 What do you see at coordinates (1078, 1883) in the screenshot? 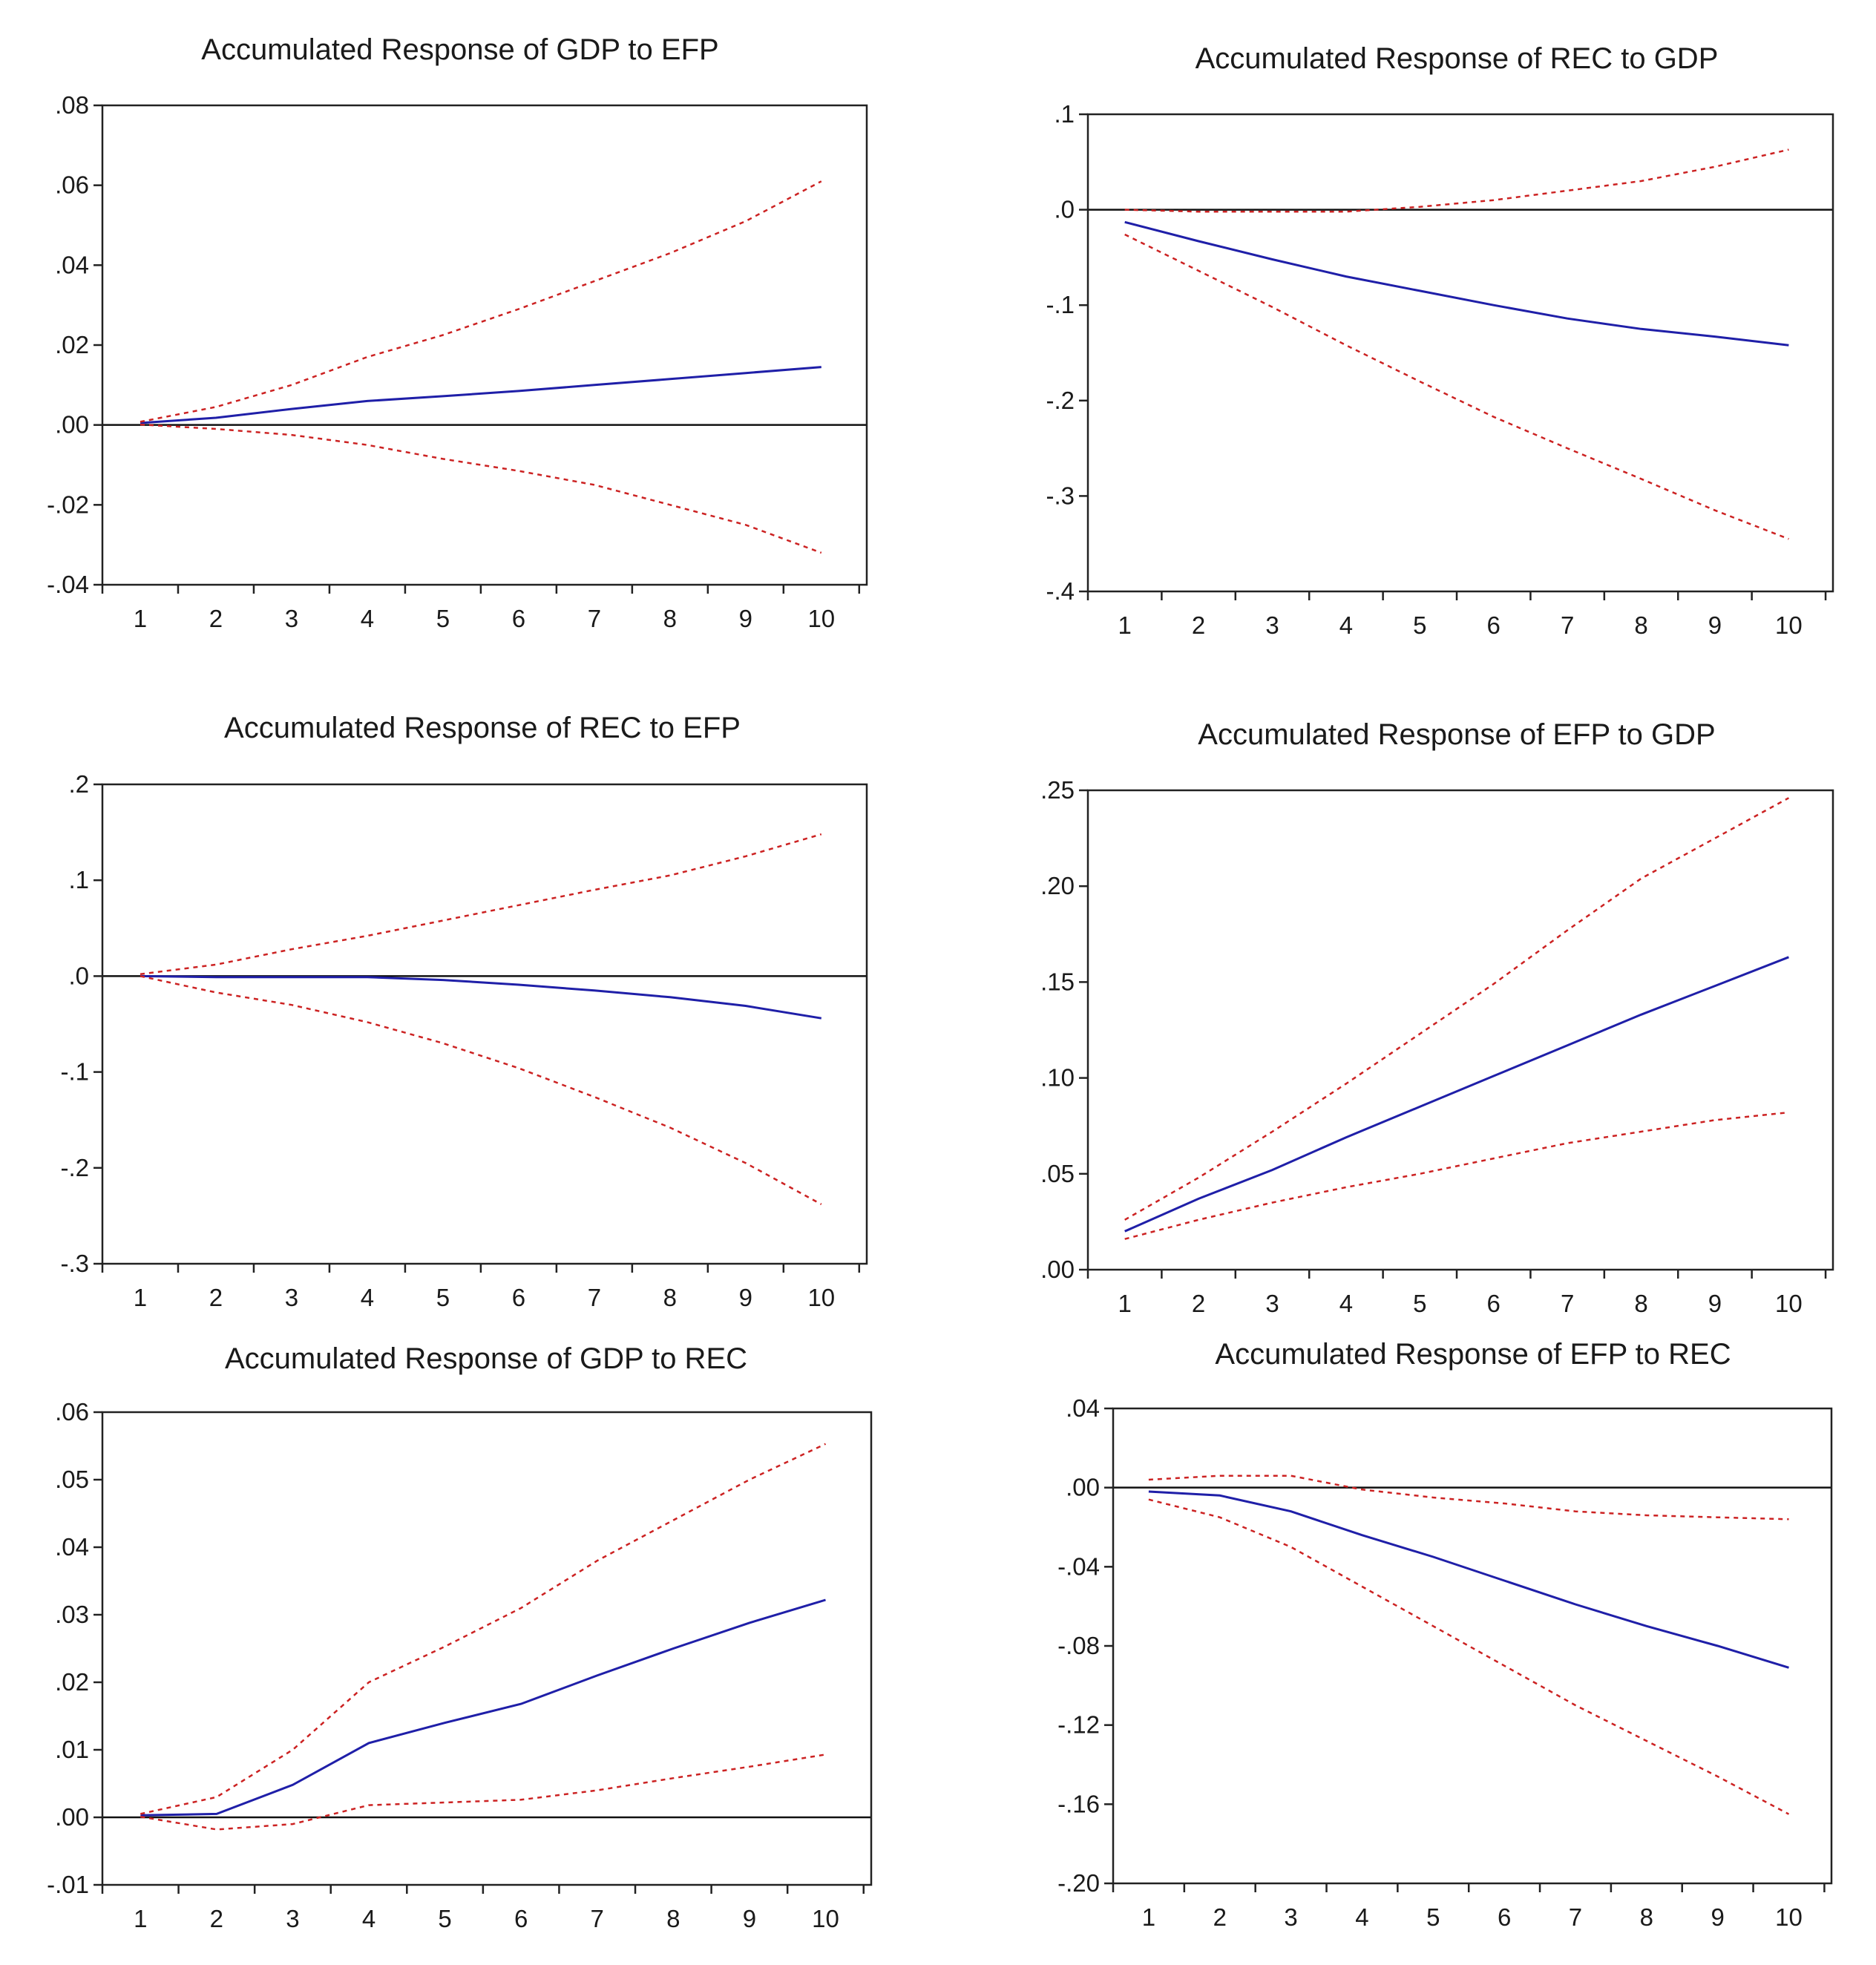
I see `y-tick-label: -.20` at bounding box center [1078, 1883].